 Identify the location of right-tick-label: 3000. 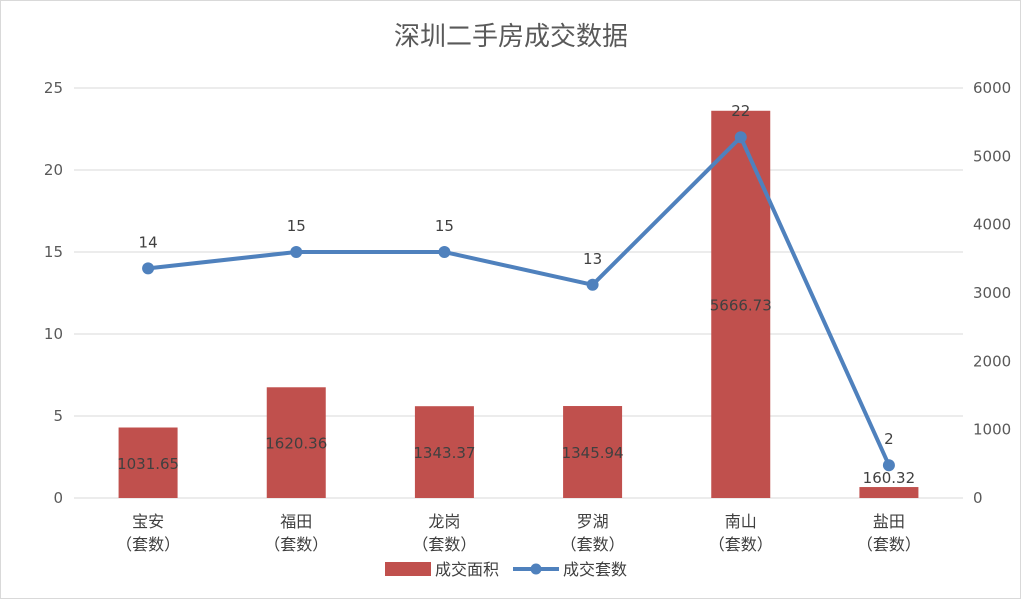
(992, 293).